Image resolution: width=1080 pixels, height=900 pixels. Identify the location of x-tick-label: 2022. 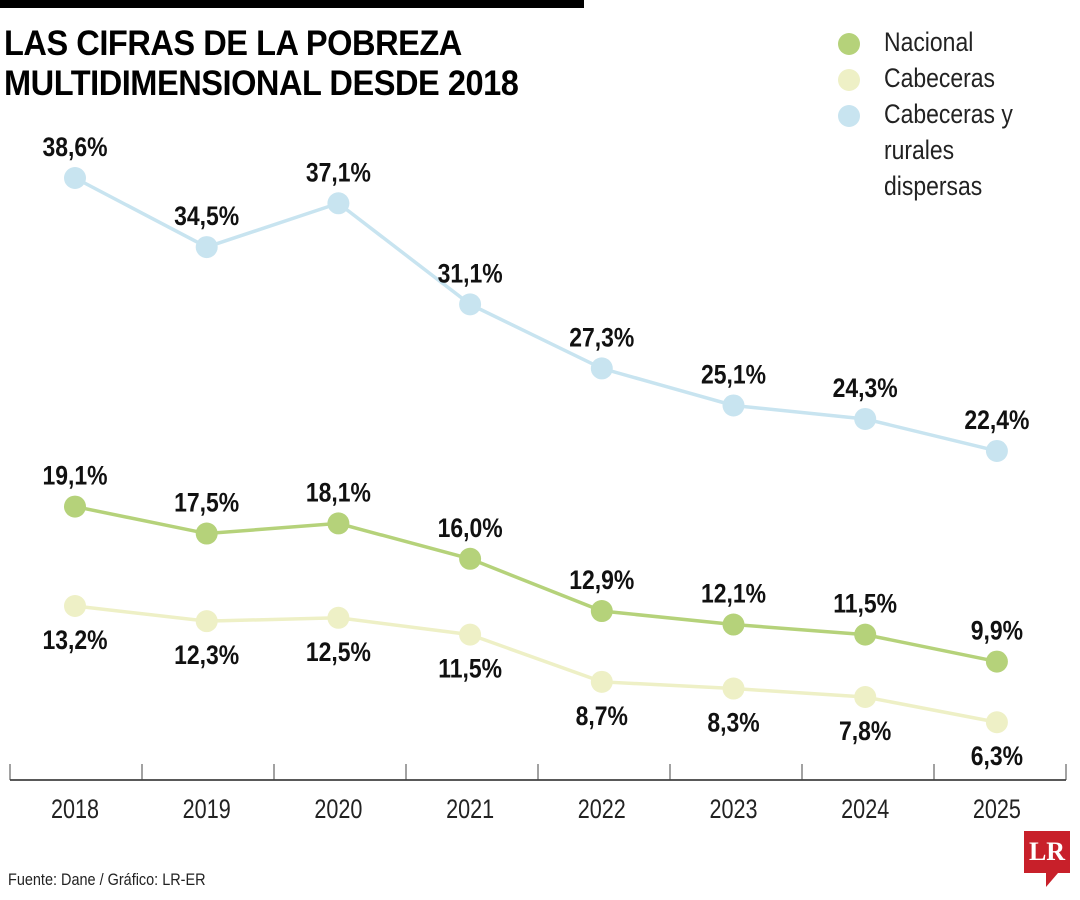
(602, 810).